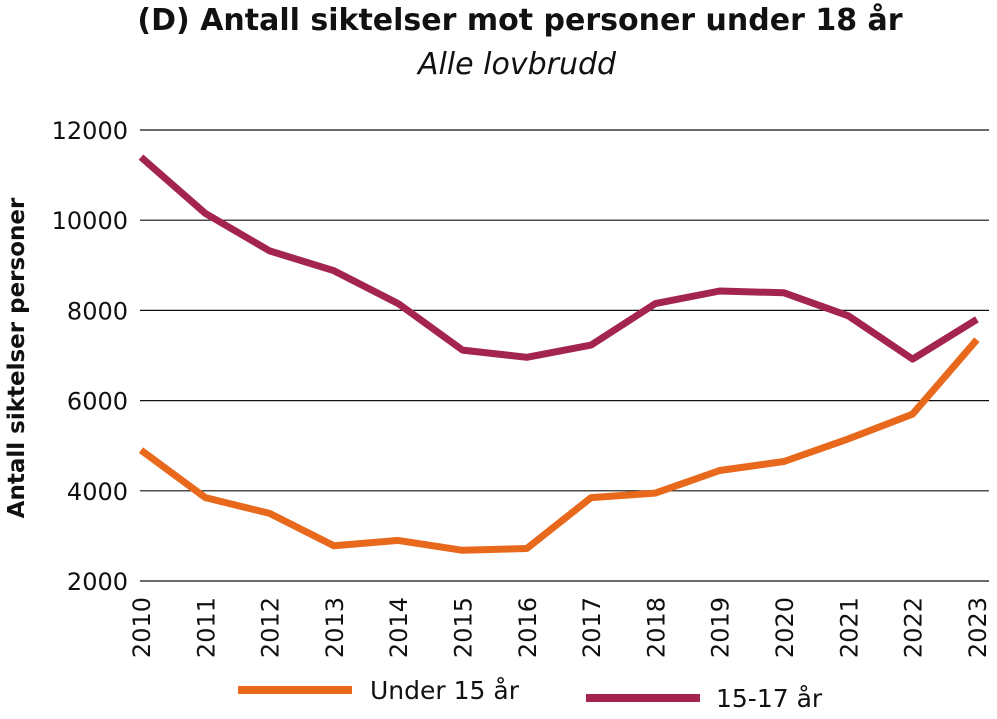 This screenshot has width=997, height=719. Describe the element at coordinates (656, 627) in the screenshot. I see `x-tick-label: 2018` at that location.